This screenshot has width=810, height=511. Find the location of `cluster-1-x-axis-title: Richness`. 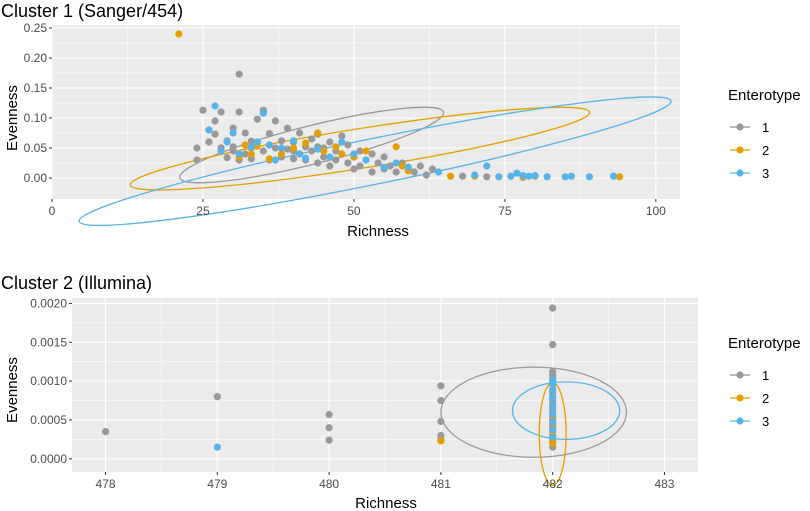

cluster-1-x-axis-title: Richness is located at coordinates (378, 231).